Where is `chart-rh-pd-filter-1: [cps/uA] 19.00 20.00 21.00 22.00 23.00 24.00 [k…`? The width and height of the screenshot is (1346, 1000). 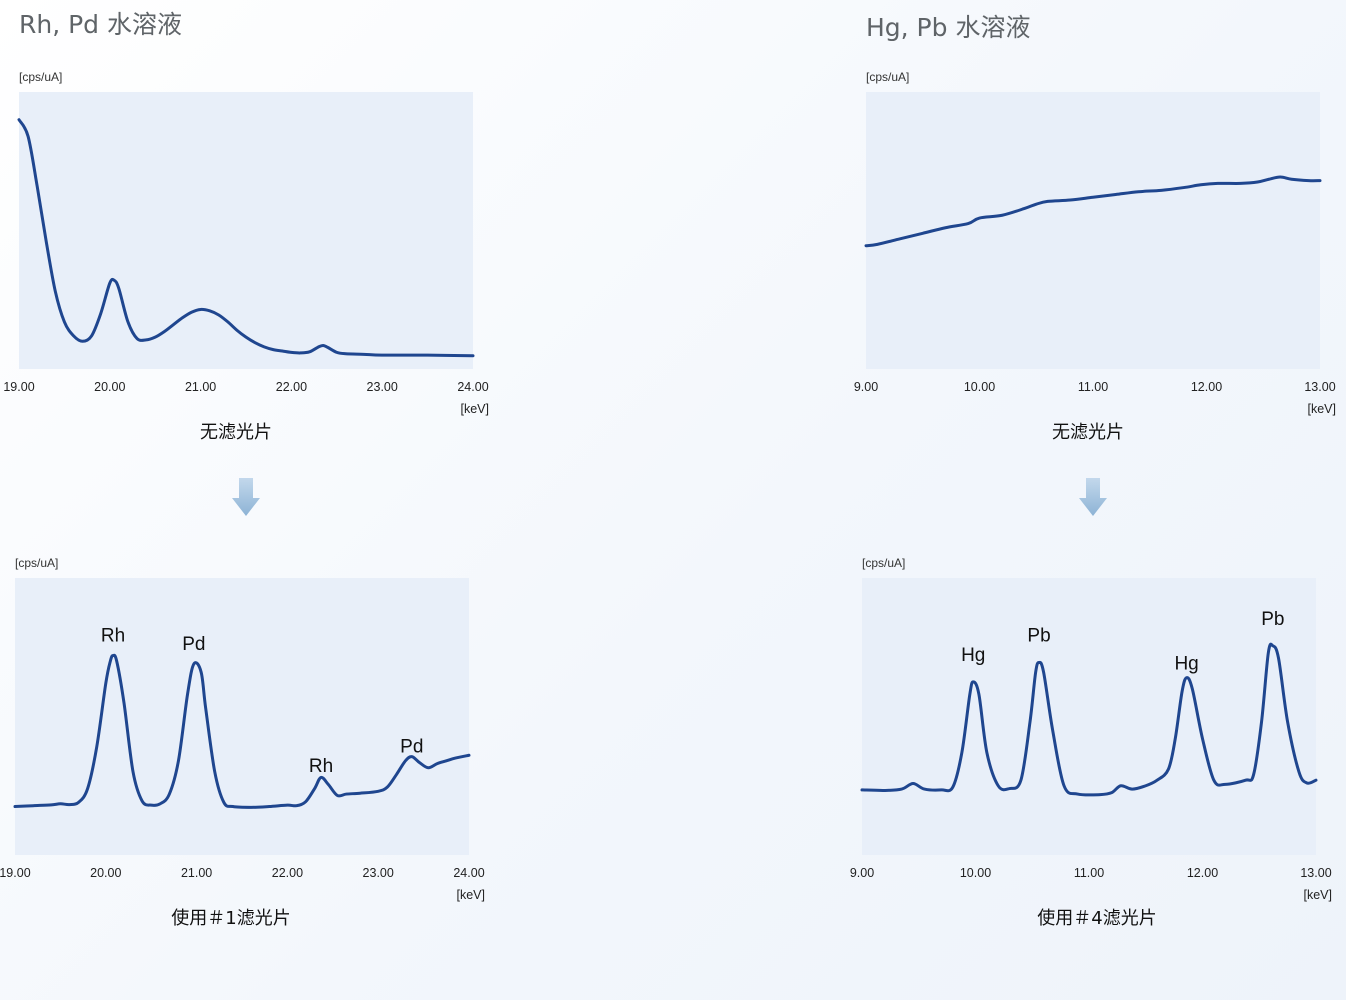 chart-rh-pd-filter-1: [cps/uA] 19.00 20.00 21.00 22.00 23.00 24.00 [k… is located at coordinates (243, 729).